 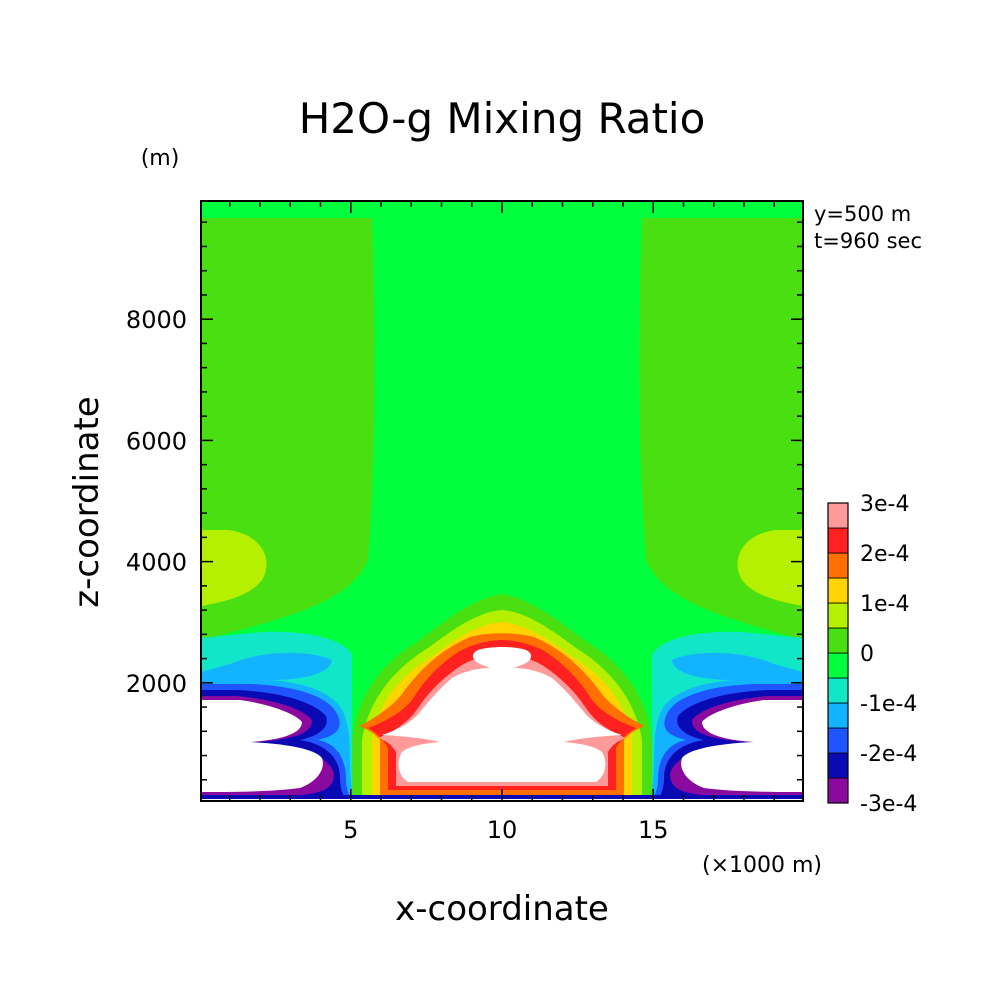 What do you see at coordinates (350, 830) in the screenshot?
I see `x-tick-label: 5` at bounding box center [350, 830].